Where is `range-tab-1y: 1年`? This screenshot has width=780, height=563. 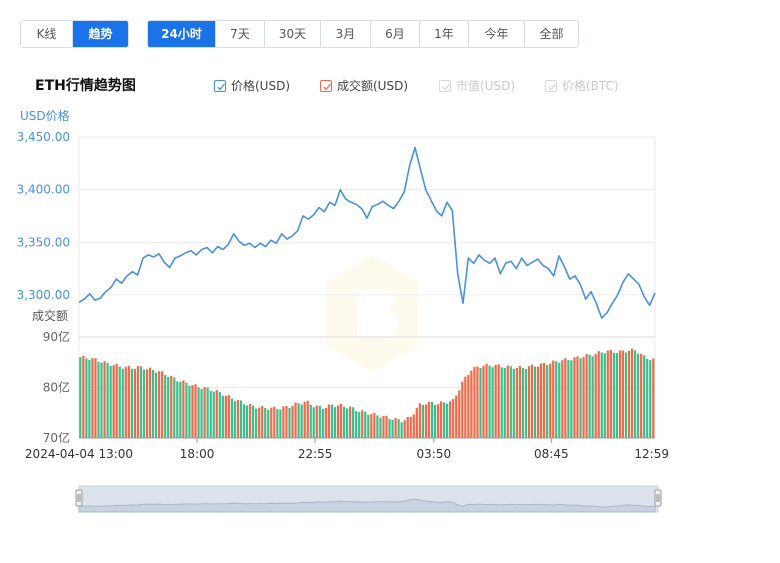 range-tab-1y: 1年 is located at coordinates (444, 34).